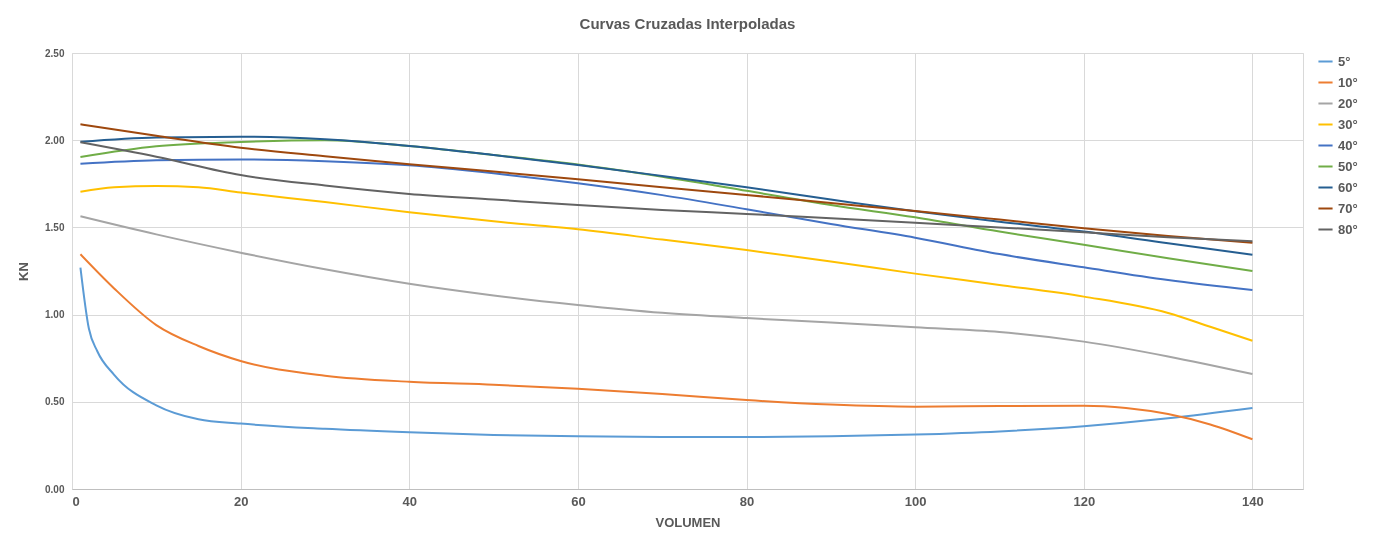 The height and width of the screenshot is (555, 1393). What do you see at coordinates (55, 53) in the screenshot?
I see `y-tick-label: 2.50` at bounding box center [55, 53].